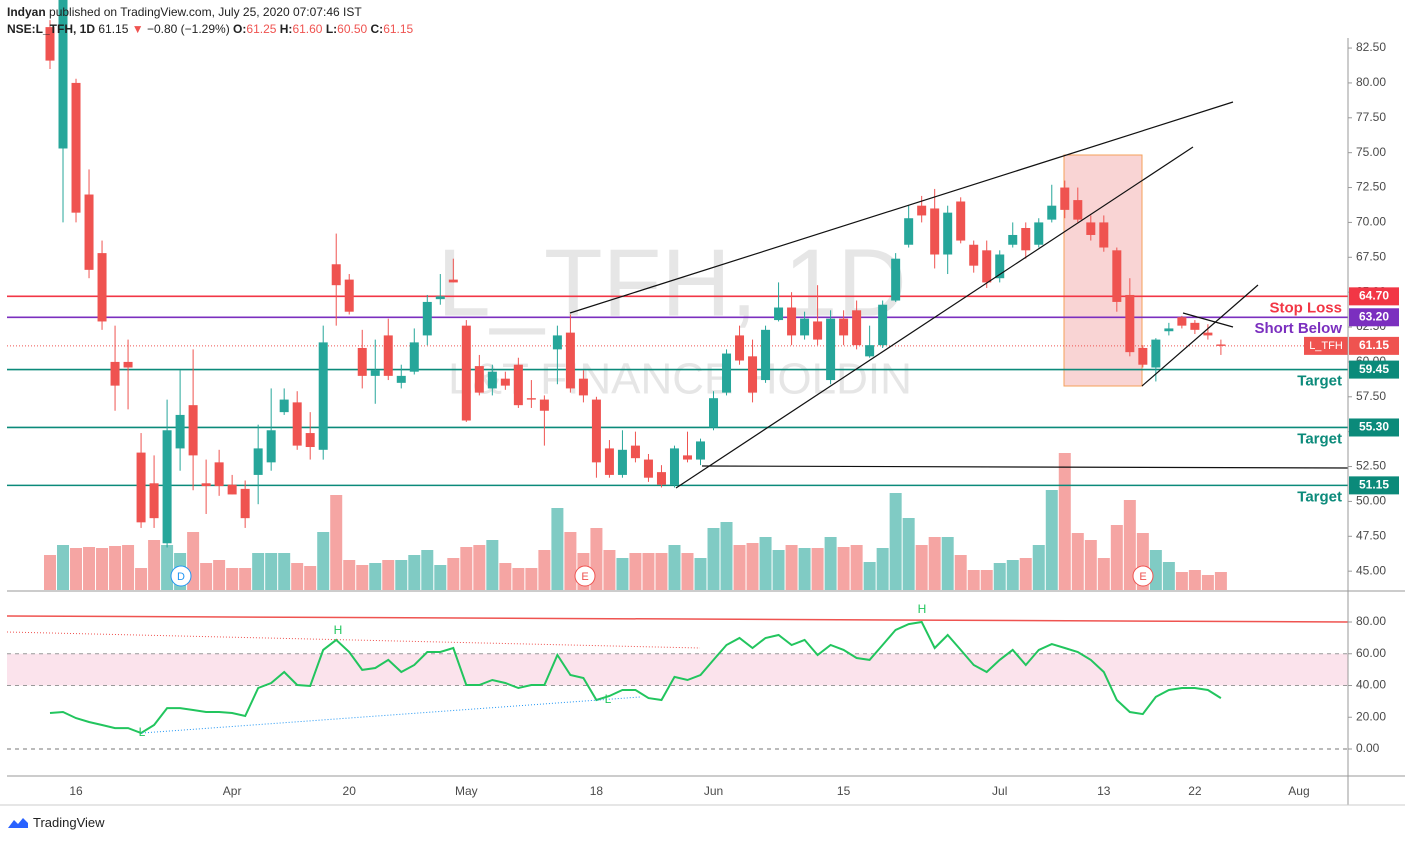  I want to click on x-tick-label: Jun, so click(713, 791).